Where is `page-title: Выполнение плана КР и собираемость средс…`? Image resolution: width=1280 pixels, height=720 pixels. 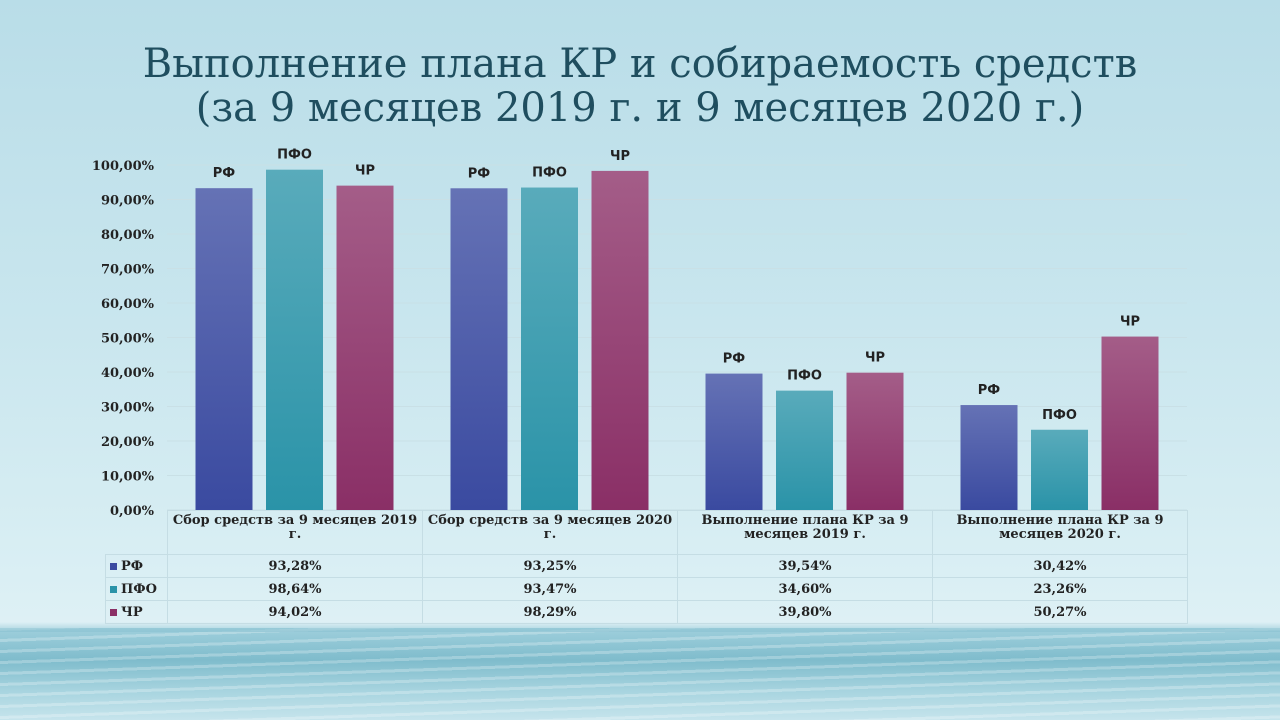 page-title: Выполнение плана КР и собираемость средс… is located at coordinates (640, 86).